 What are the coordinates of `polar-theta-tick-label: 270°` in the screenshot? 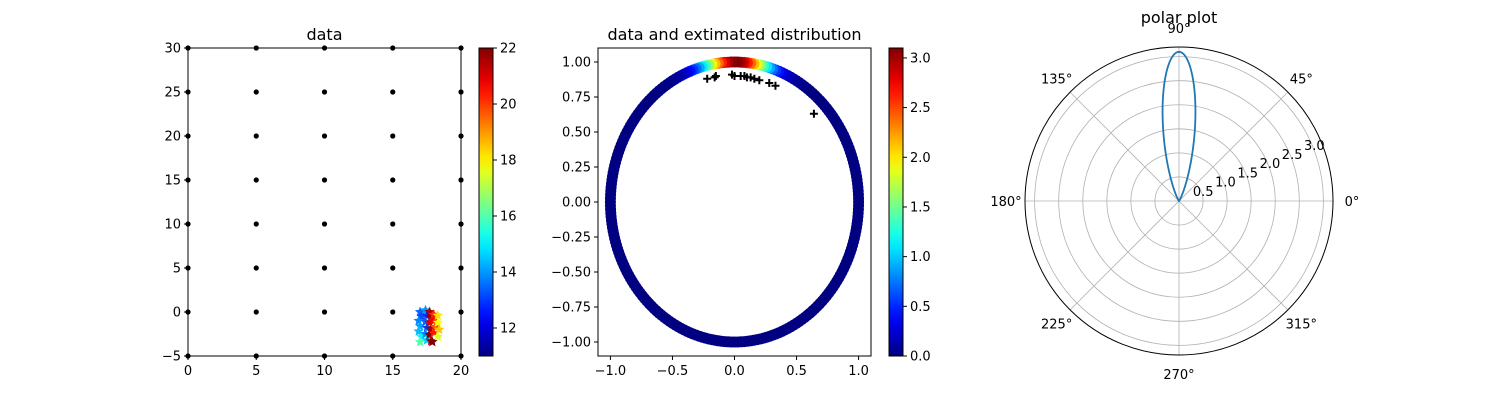 It's located at (1178, 375).